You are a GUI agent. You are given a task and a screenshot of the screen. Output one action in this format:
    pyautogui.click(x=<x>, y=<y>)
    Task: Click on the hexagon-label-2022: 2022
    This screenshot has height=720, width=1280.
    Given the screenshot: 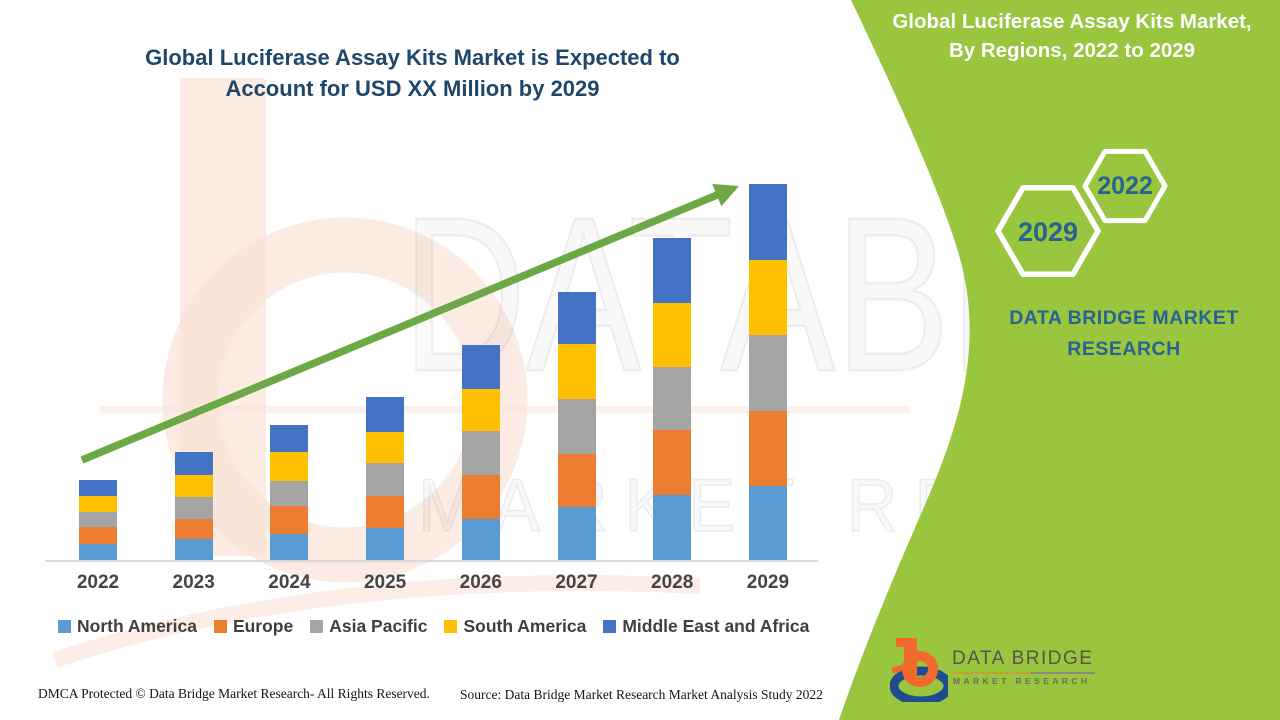 What is the action you would take?
    pyautogui.click(x=1125, y=186)
    